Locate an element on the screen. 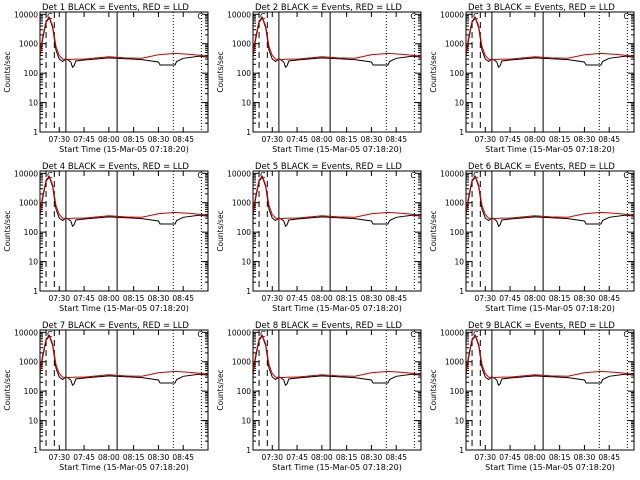 Image resolution: width=640 pixels, height=480 pixels. panel-title: Det 2 BLACK = Events, RED = LLD is located at coordinates (328, 8).